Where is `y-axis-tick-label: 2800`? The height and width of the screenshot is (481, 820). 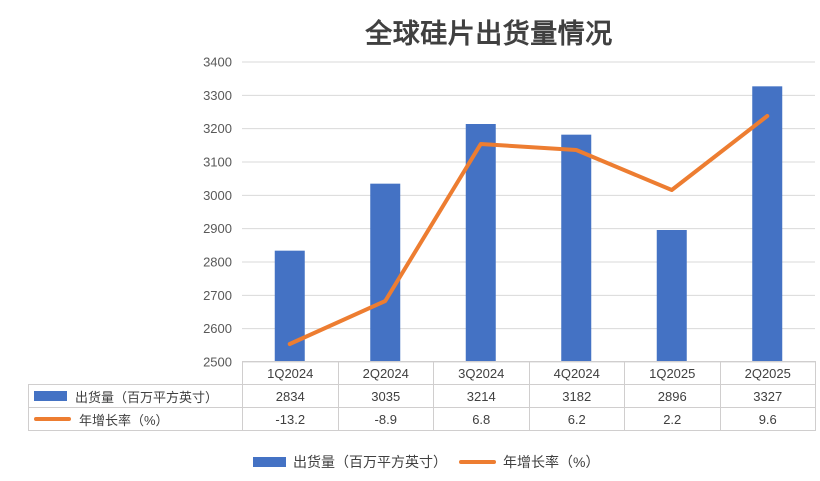 y-axis-tick-label: 2800 is located at coordinates (217, 262).